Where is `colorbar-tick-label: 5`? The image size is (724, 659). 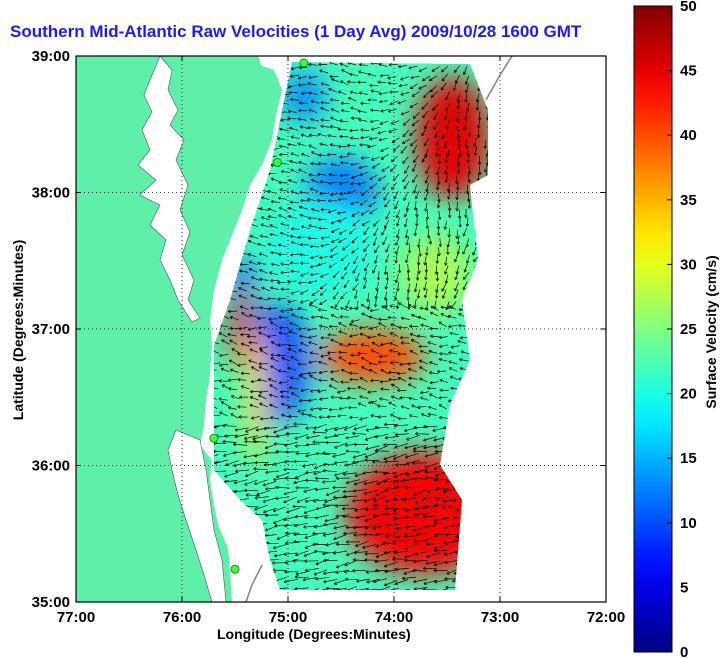 colorbar-tick-label: 5 is located at coordinates (684, 587).